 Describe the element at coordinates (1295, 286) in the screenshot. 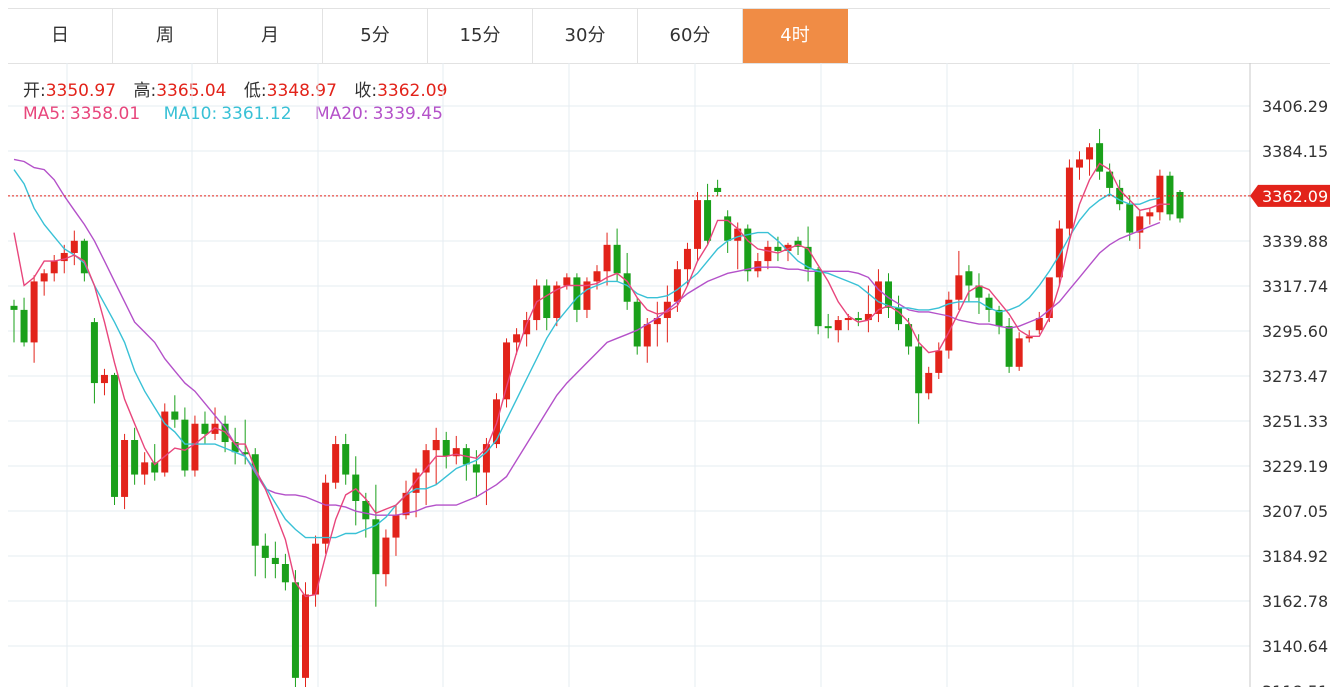

I see `y-tick-label: 3317.74` at that location.